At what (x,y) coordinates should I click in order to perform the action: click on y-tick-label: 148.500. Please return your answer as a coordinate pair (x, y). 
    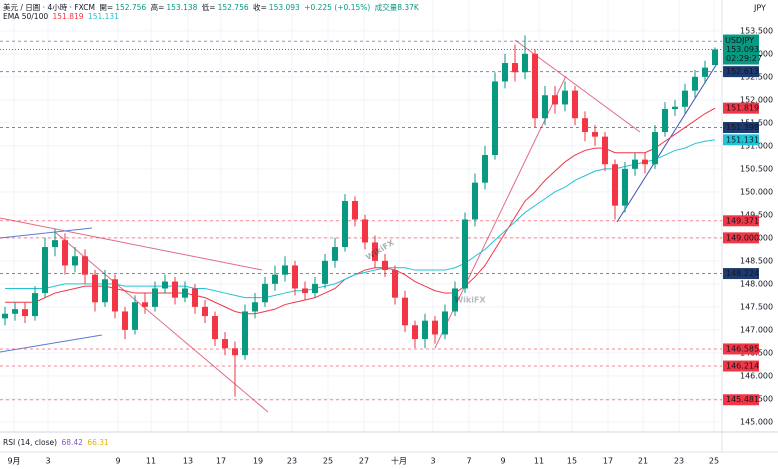
    Looking at the image, I should click on (756, 260).